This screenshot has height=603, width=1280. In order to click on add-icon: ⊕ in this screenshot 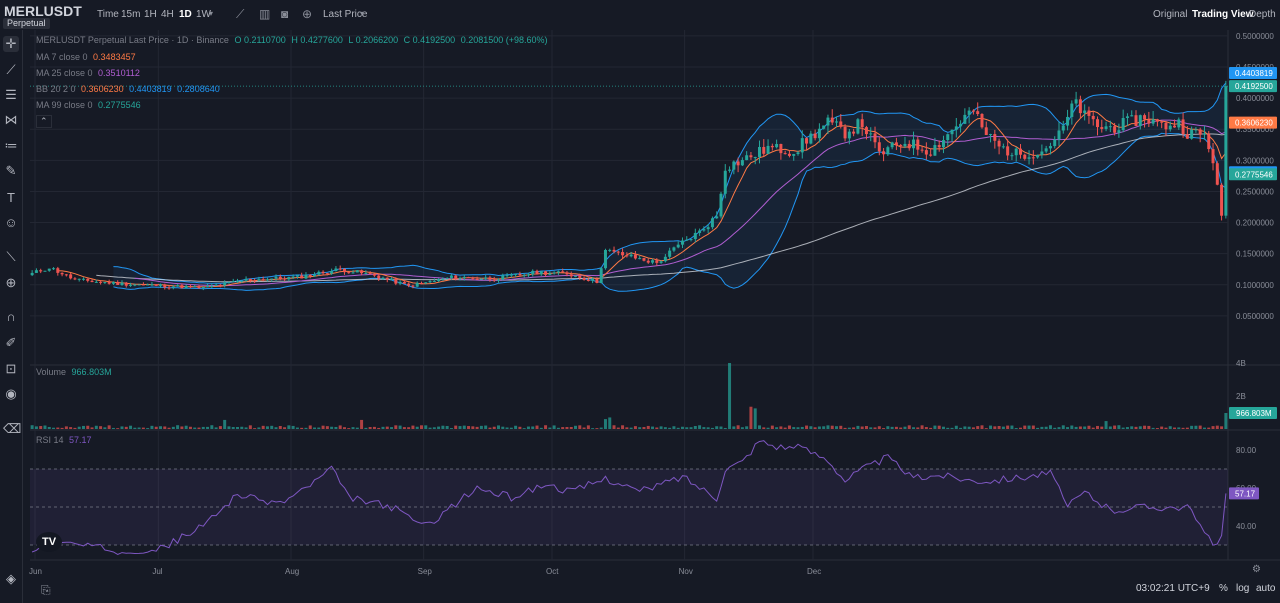, I will do `click(307, 14)`.